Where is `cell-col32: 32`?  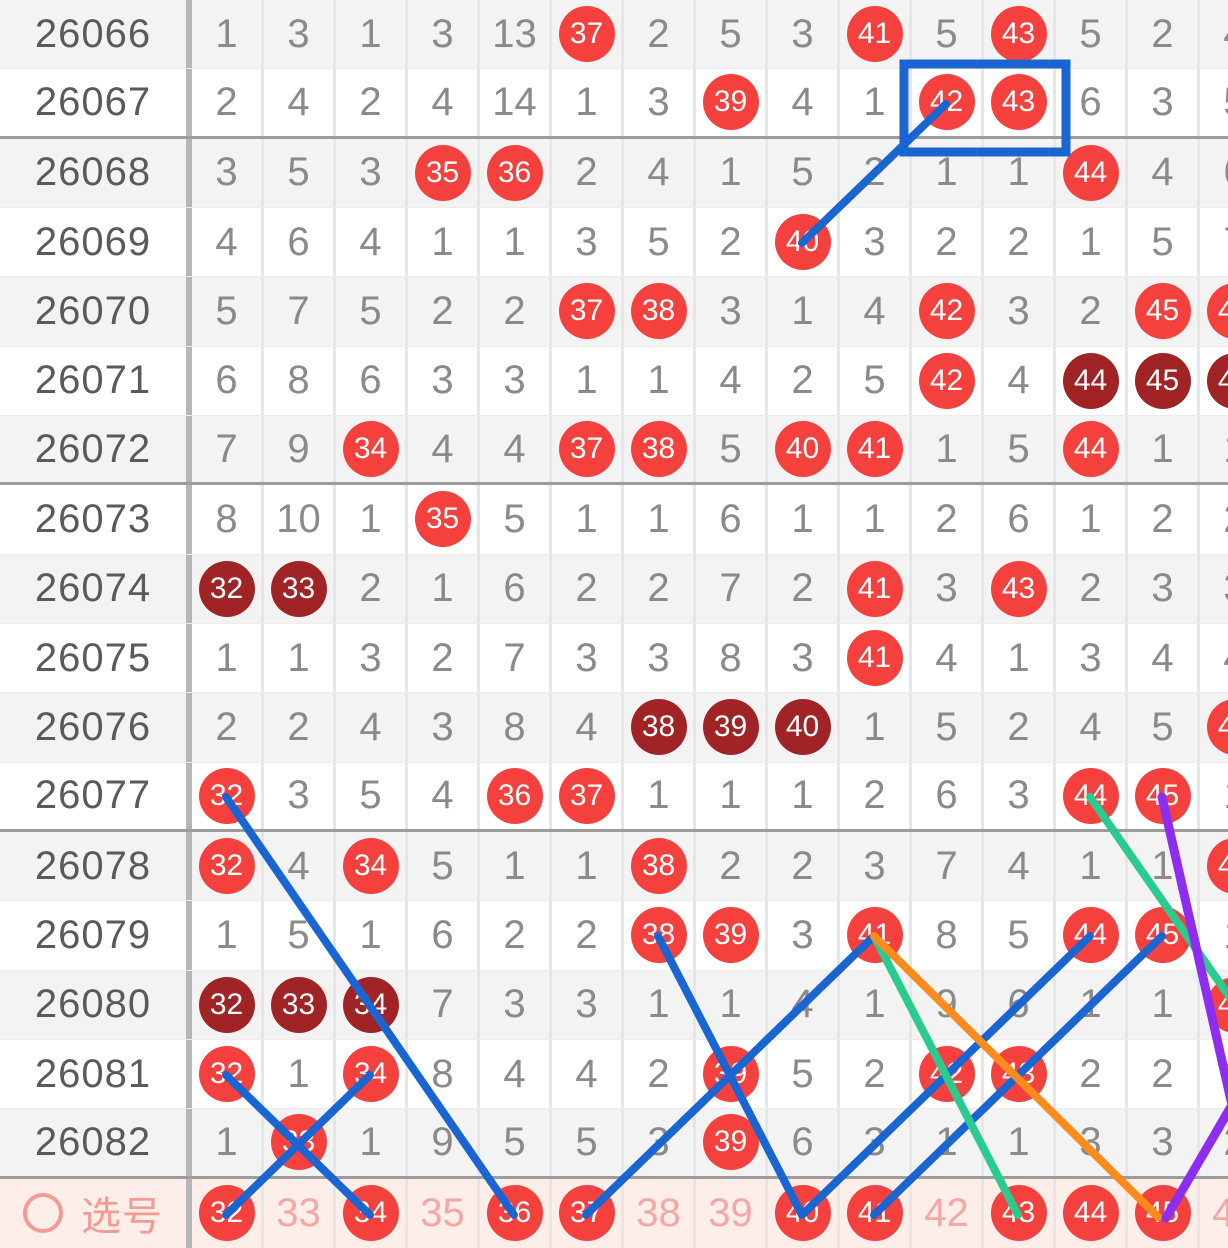
cell-col32: 32 is located at coordinates (228, 1213).